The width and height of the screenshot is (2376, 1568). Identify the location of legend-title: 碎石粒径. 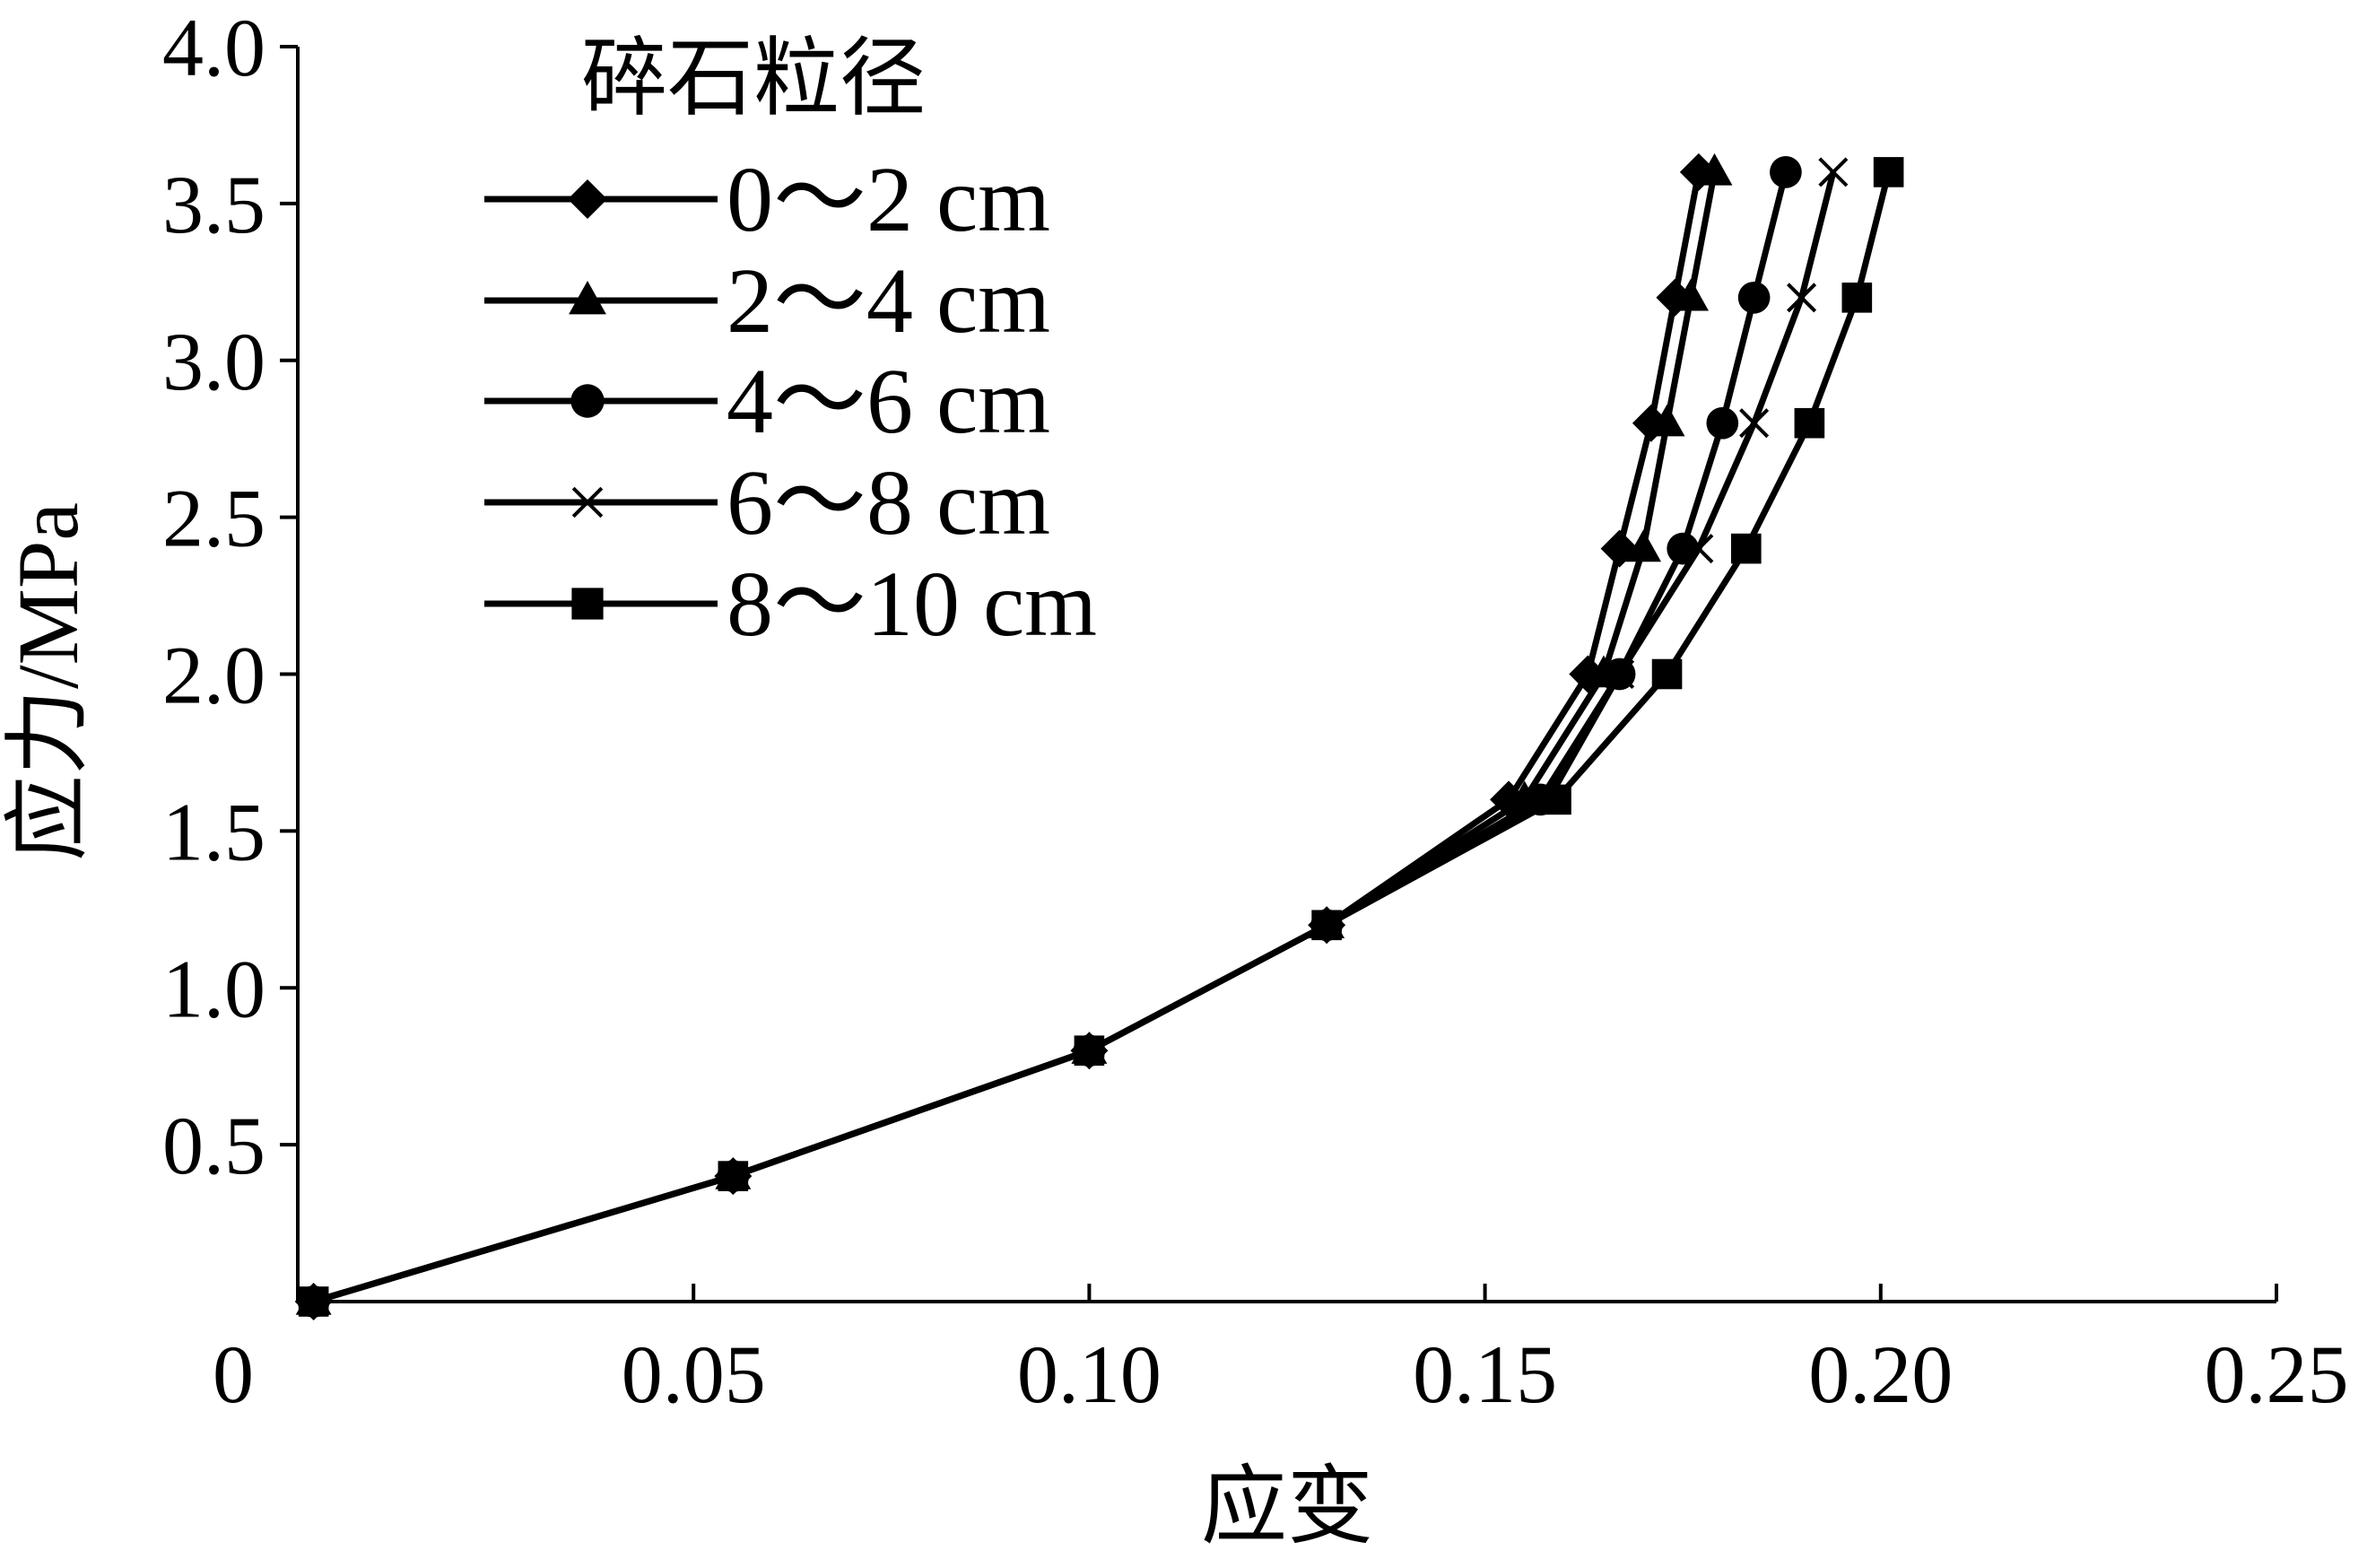
(753, 78).